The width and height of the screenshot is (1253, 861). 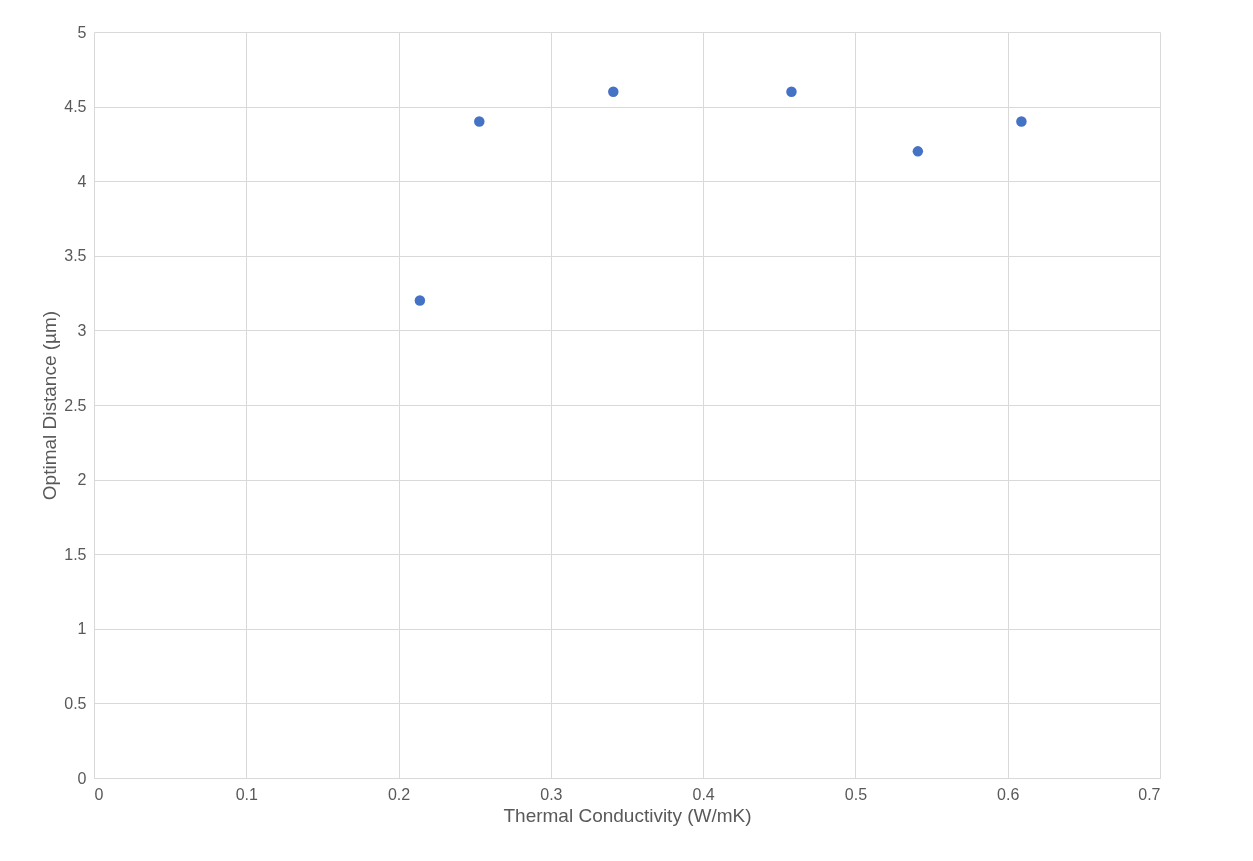 What do you see at coordinates (50, 405) in the screenshot?
I see `y-axis-title: Optimal Distance (µm)` at bounding box center [50, 405].